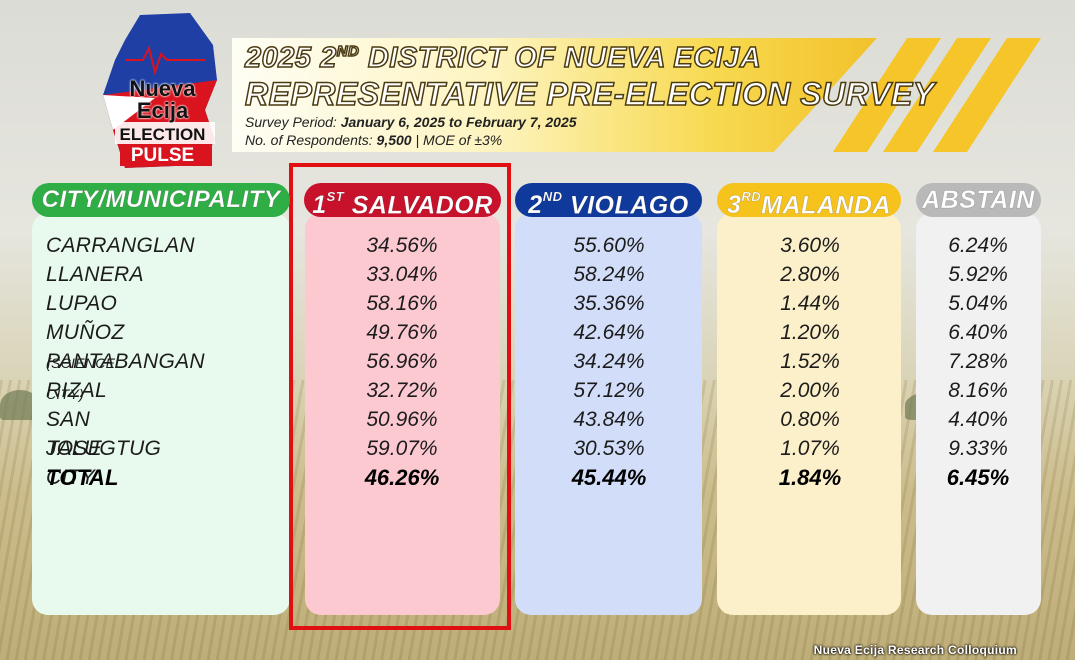 The image size is (1075, 660). I want to click on salvador-value: 50.96%, so click(402, 419).